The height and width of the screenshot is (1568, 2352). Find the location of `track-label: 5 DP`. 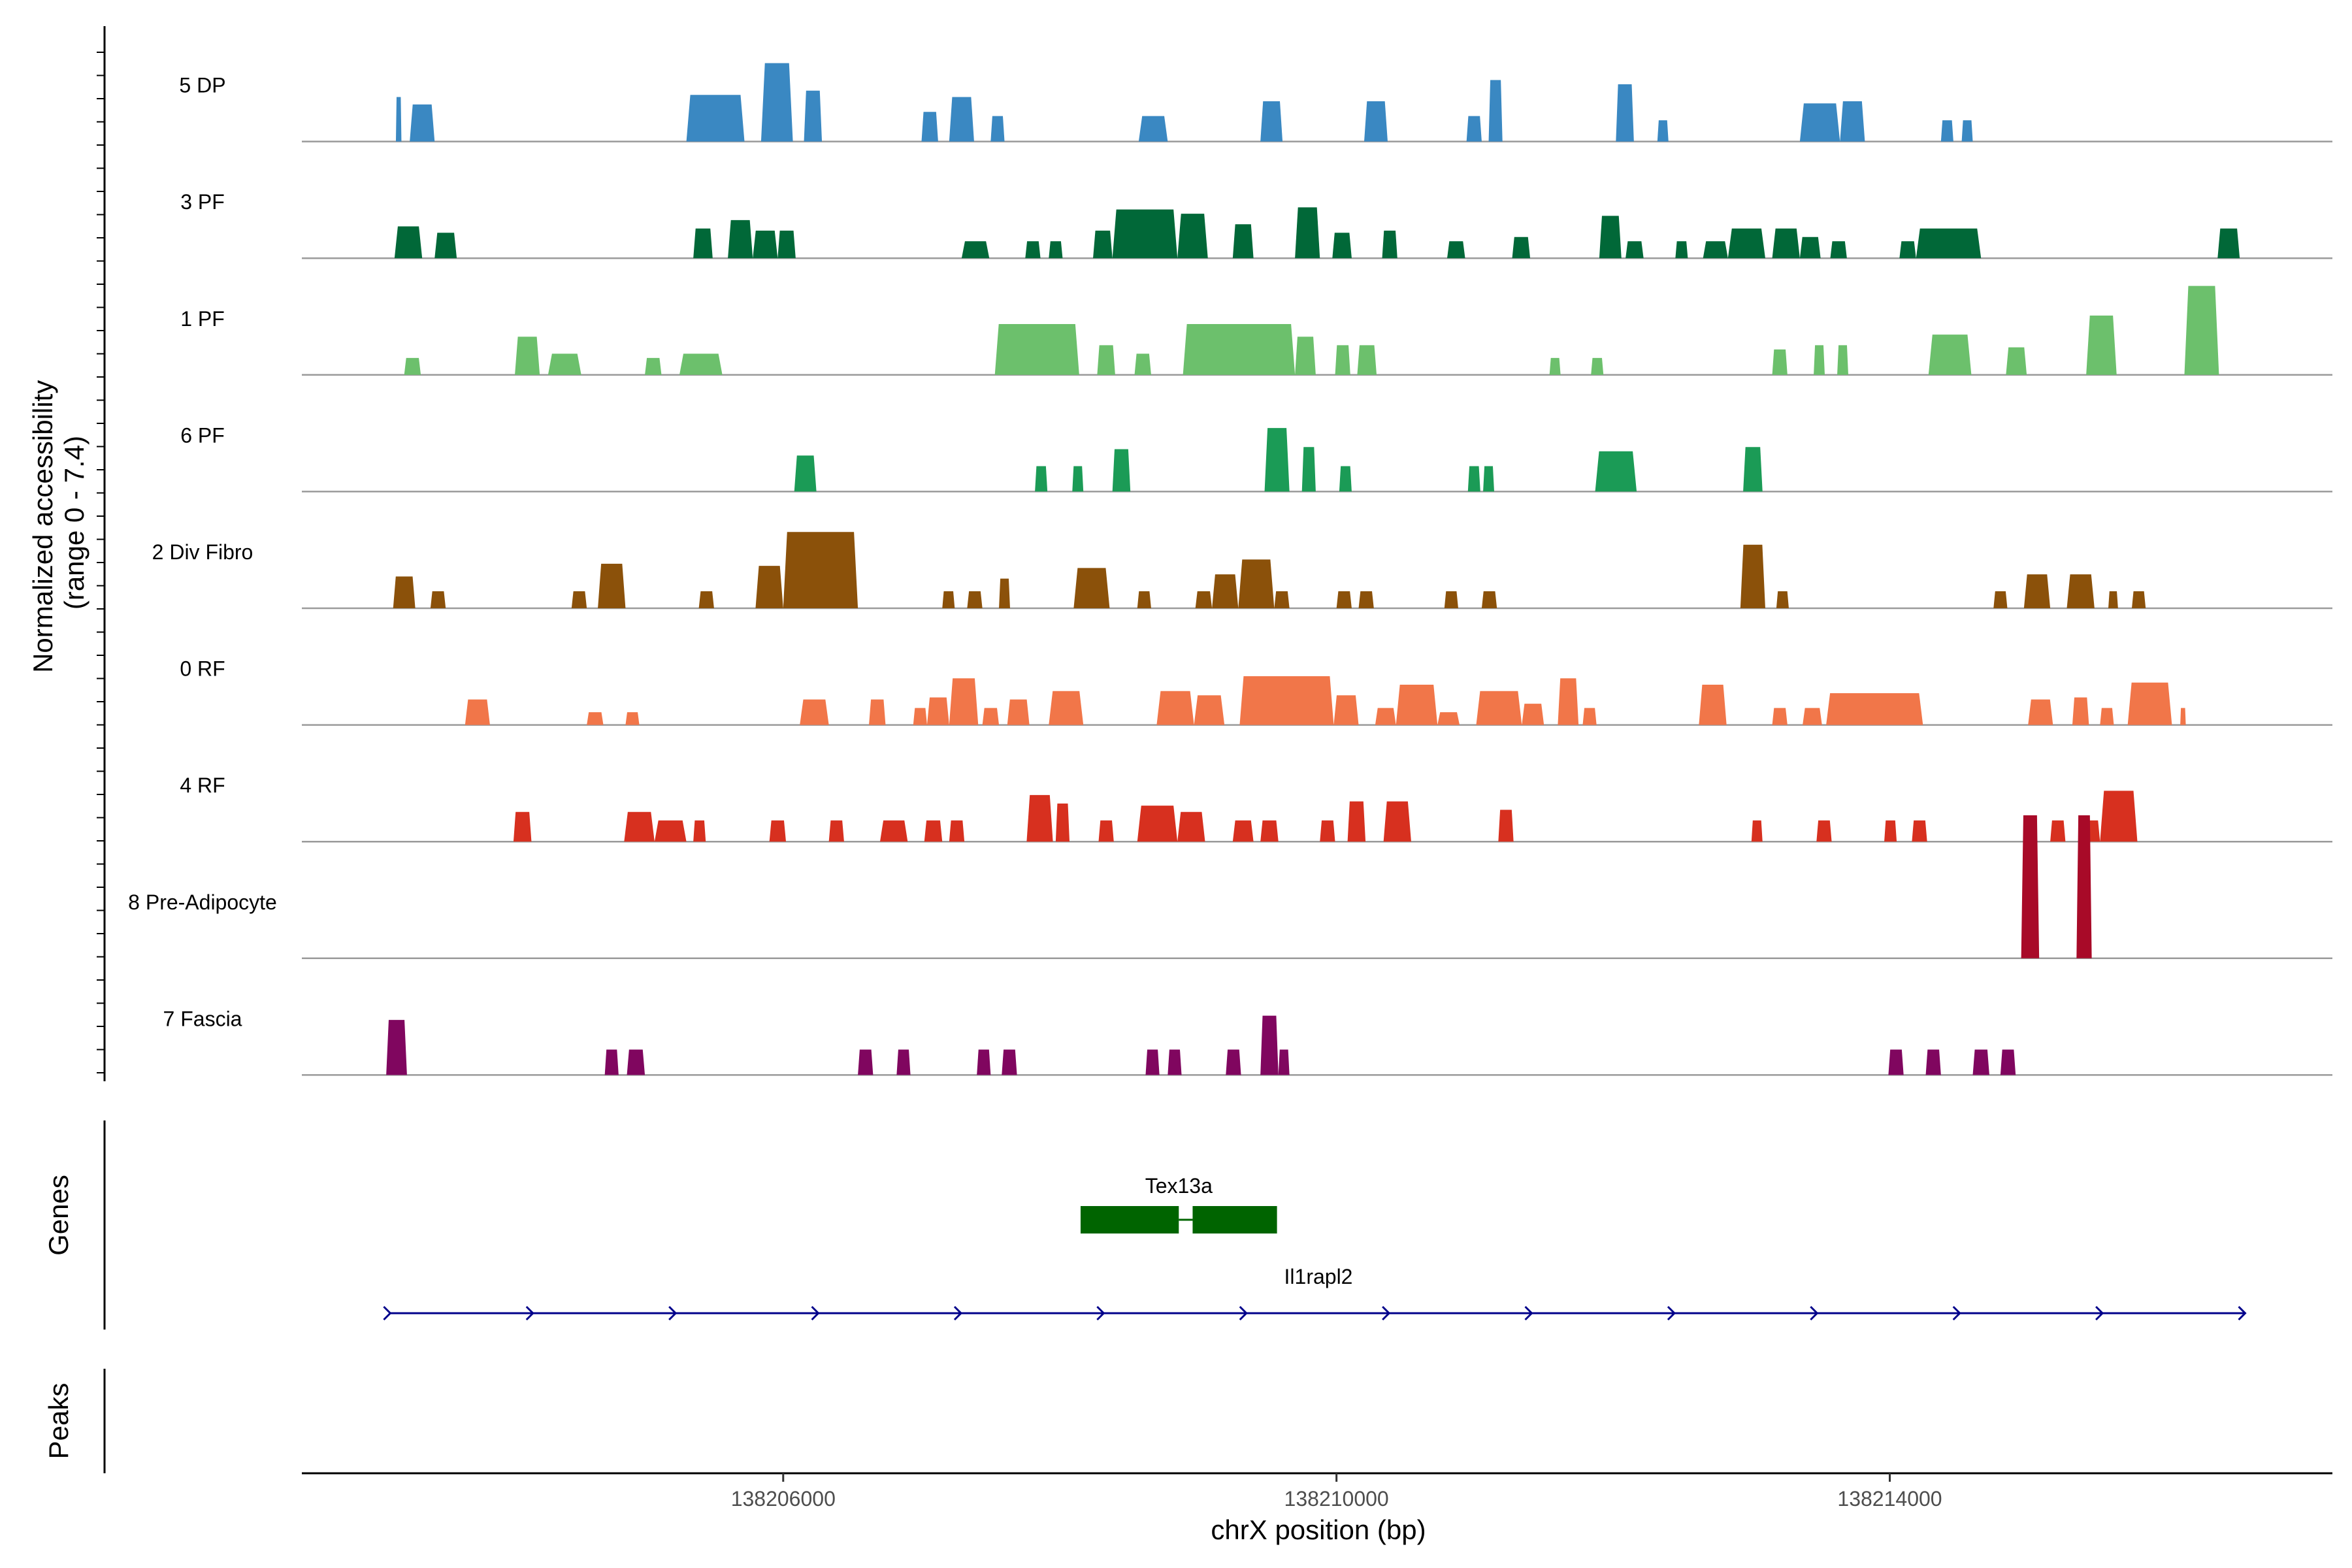

track-label: 5 DP is located at coordinates (202, 85).